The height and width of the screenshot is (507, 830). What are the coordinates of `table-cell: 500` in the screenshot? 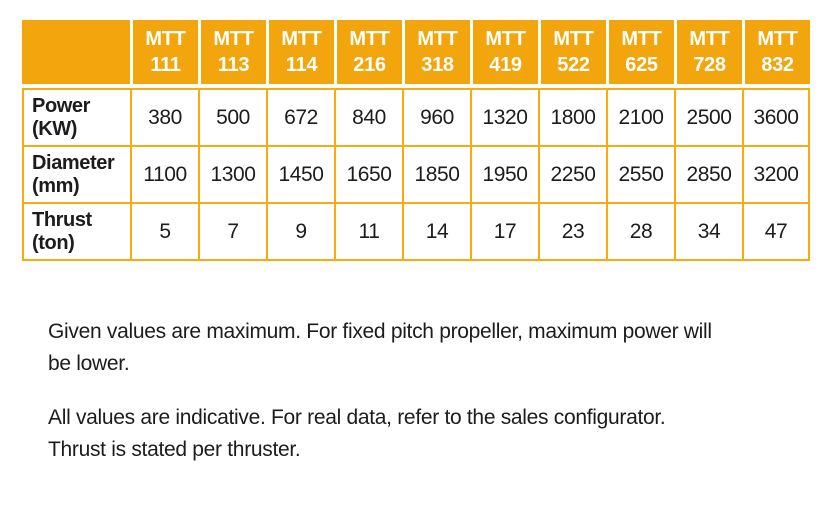 It's located at (232, 116).